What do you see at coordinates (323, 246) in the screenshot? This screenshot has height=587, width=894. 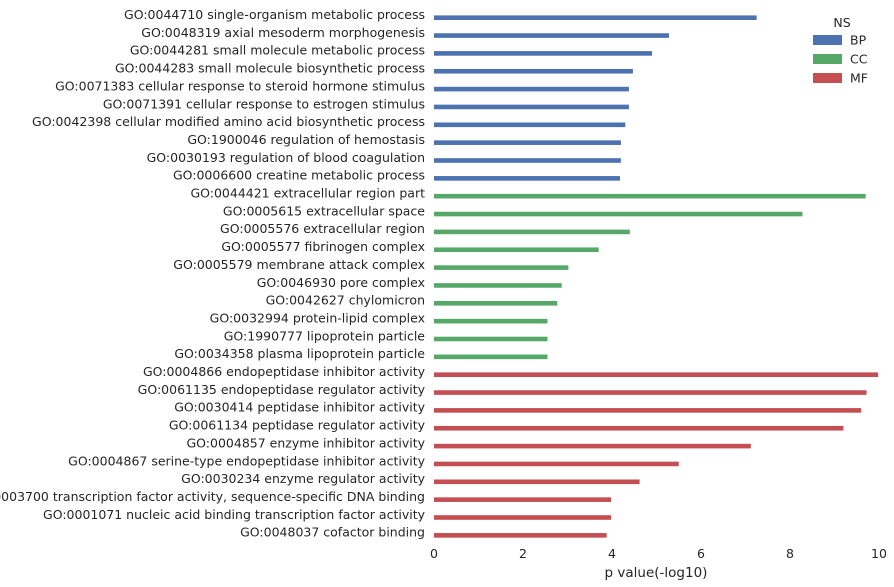 I see `category-label-14: GO:0005577 fibrinogen complex` at bounding box center [323, 246].